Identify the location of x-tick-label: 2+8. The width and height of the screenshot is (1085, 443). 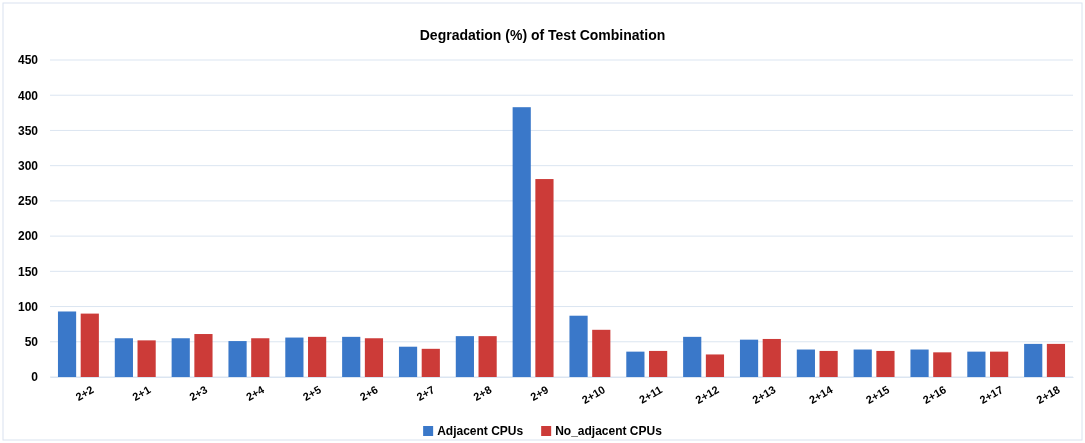
(482, 393).